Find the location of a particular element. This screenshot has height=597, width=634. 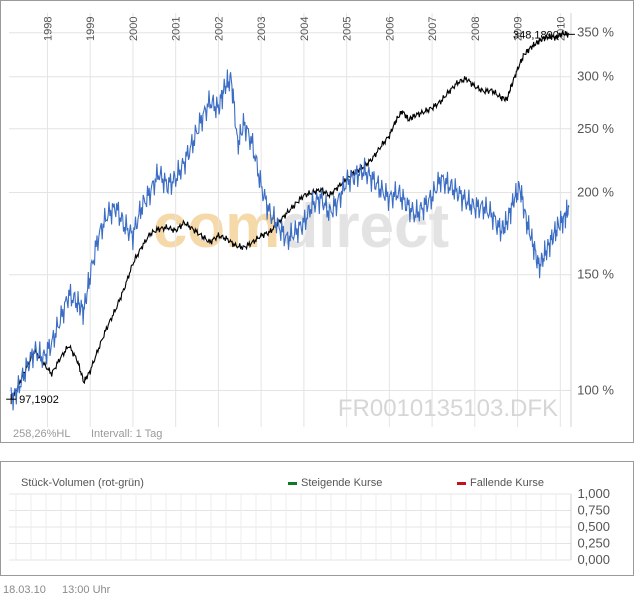

info-text: 258,26%HL is located at coordinates (42, 434).